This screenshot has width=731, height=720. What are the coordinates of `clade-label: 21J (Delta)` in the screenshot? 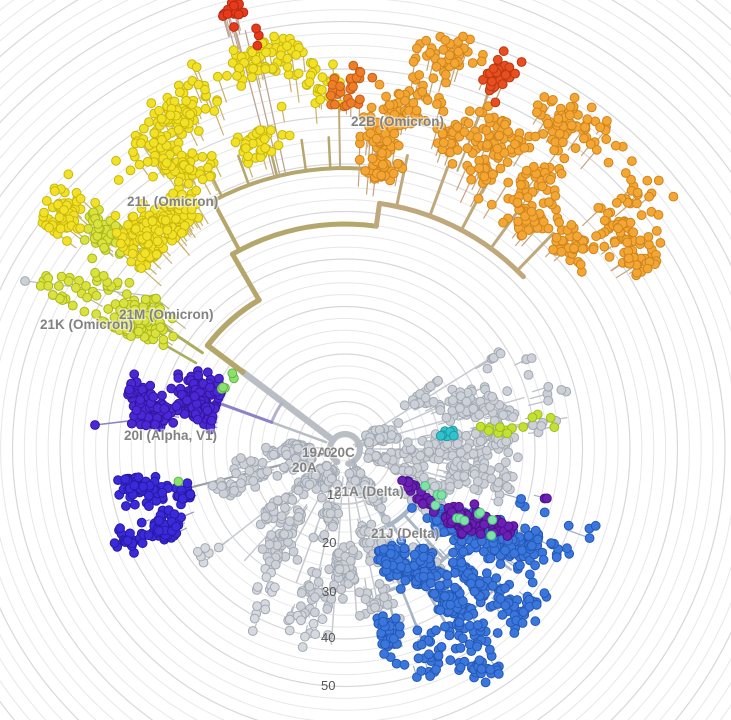 It's located at (405, 534).